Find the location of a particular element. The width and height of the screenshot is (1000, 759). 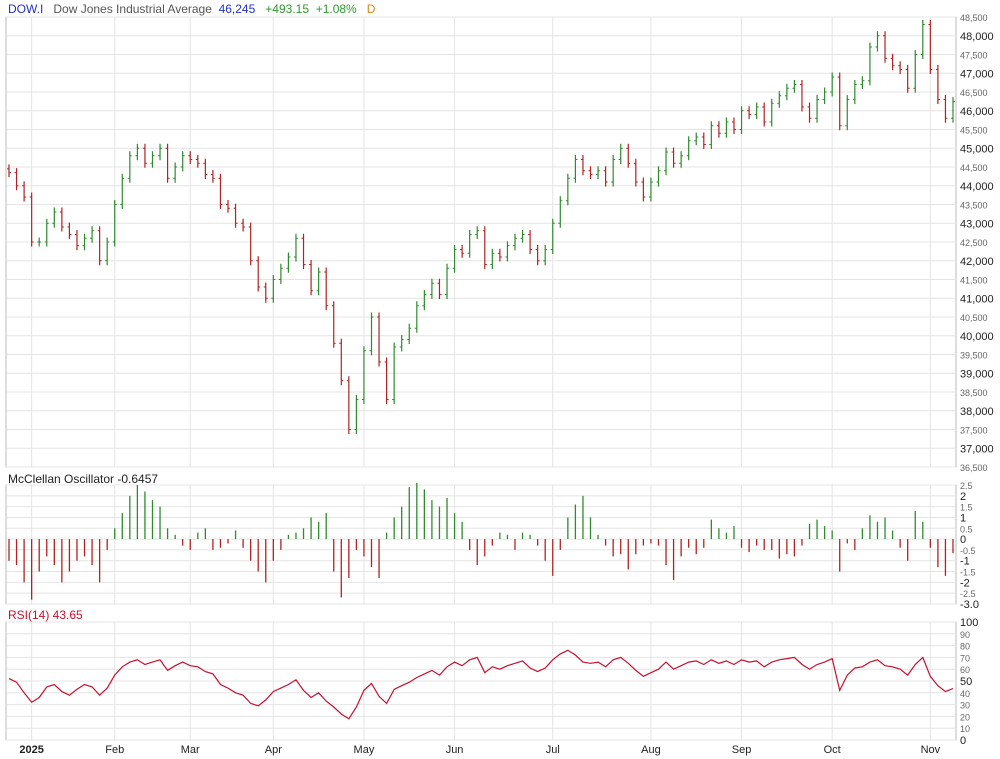

period-label: D is located at coordinates (371, 9).